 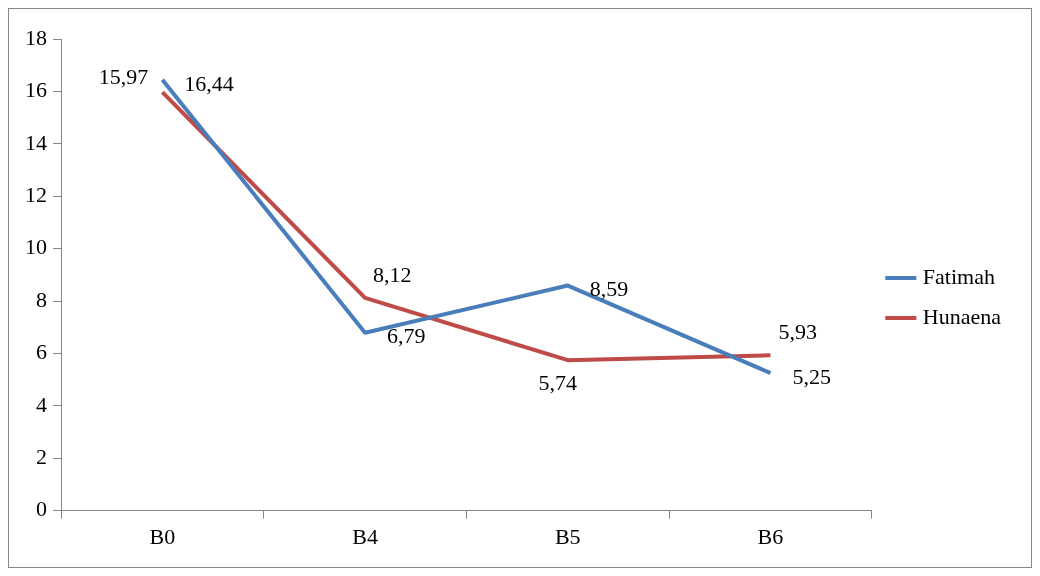 What do you see at coordinates (36, 37) in the screenshot?
I see `y-tick-label: 18` at bounding box center [36, 37].